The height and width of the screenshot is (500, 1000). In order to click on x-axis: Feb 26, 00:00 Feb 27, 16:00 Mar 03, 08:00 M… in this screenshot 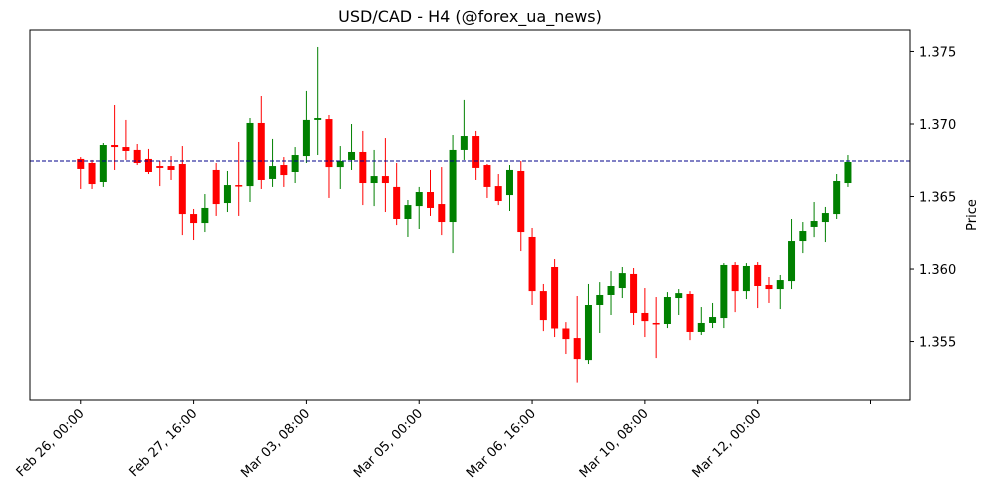, I will do `click(443, 440)`.